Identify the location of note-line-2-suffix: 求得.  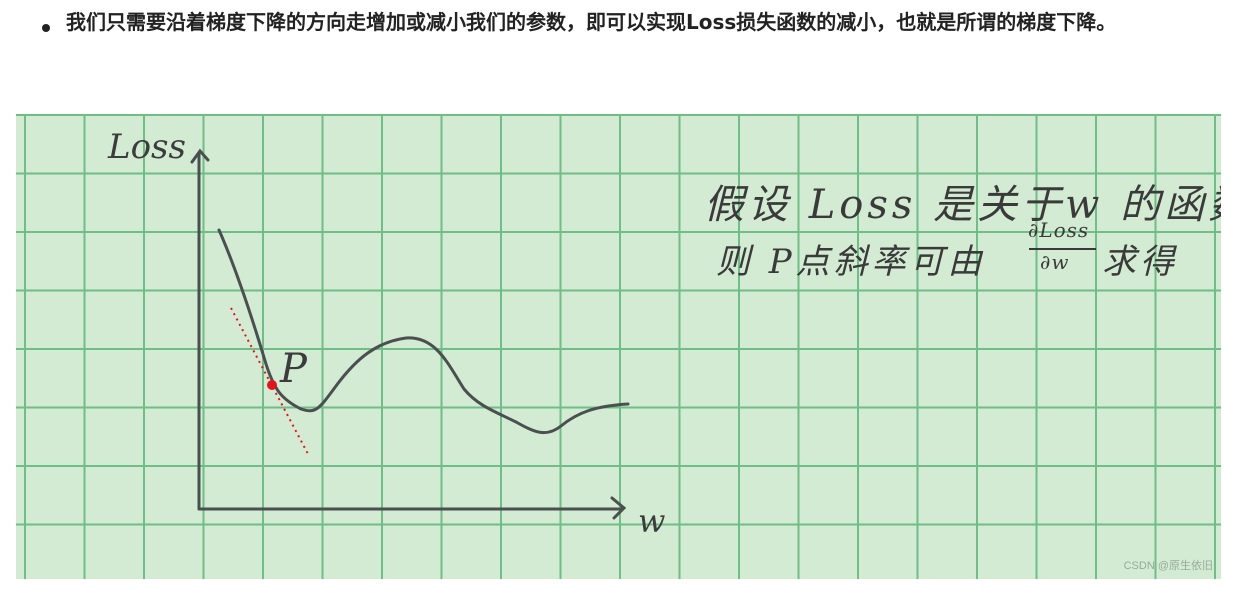
(1140, 262).